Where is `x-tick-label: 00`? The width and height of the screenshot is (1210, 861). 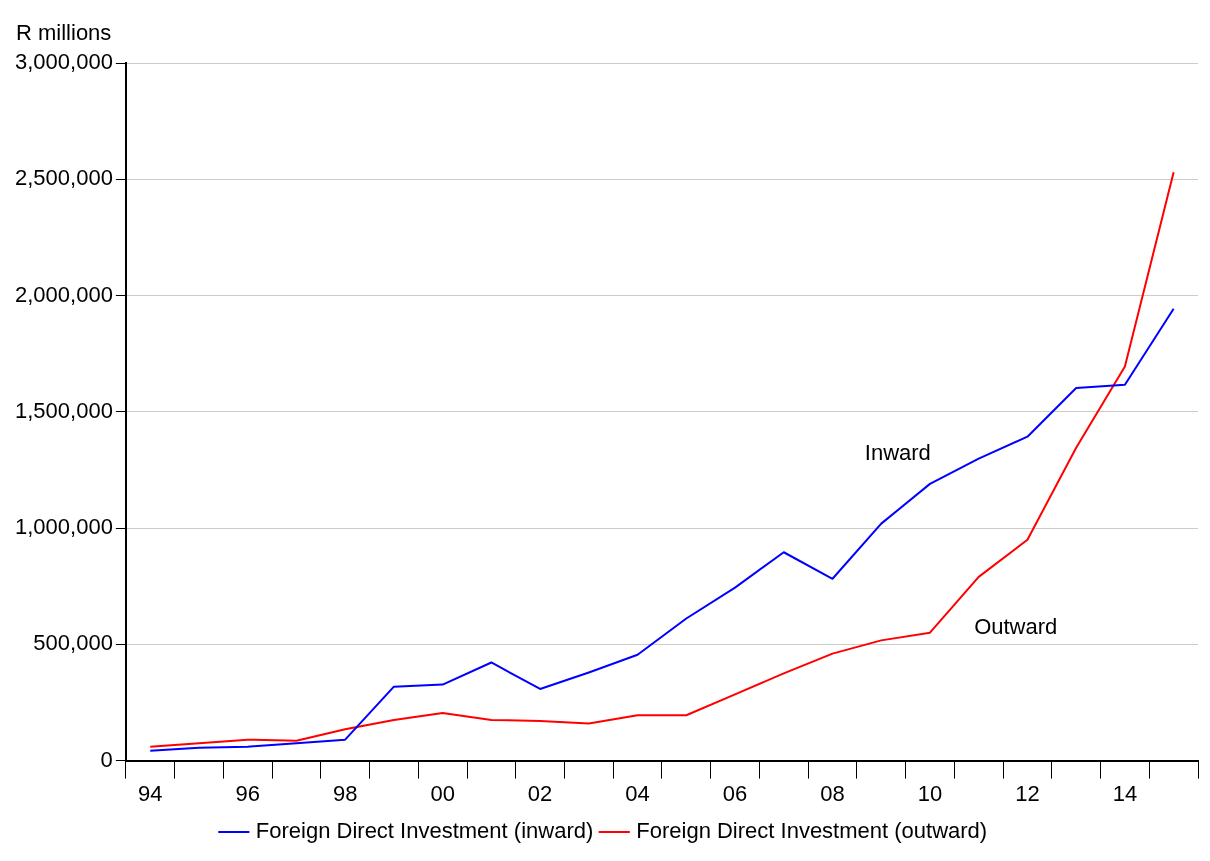 x-tick-label: 00 is located at coordinates (442, 793).